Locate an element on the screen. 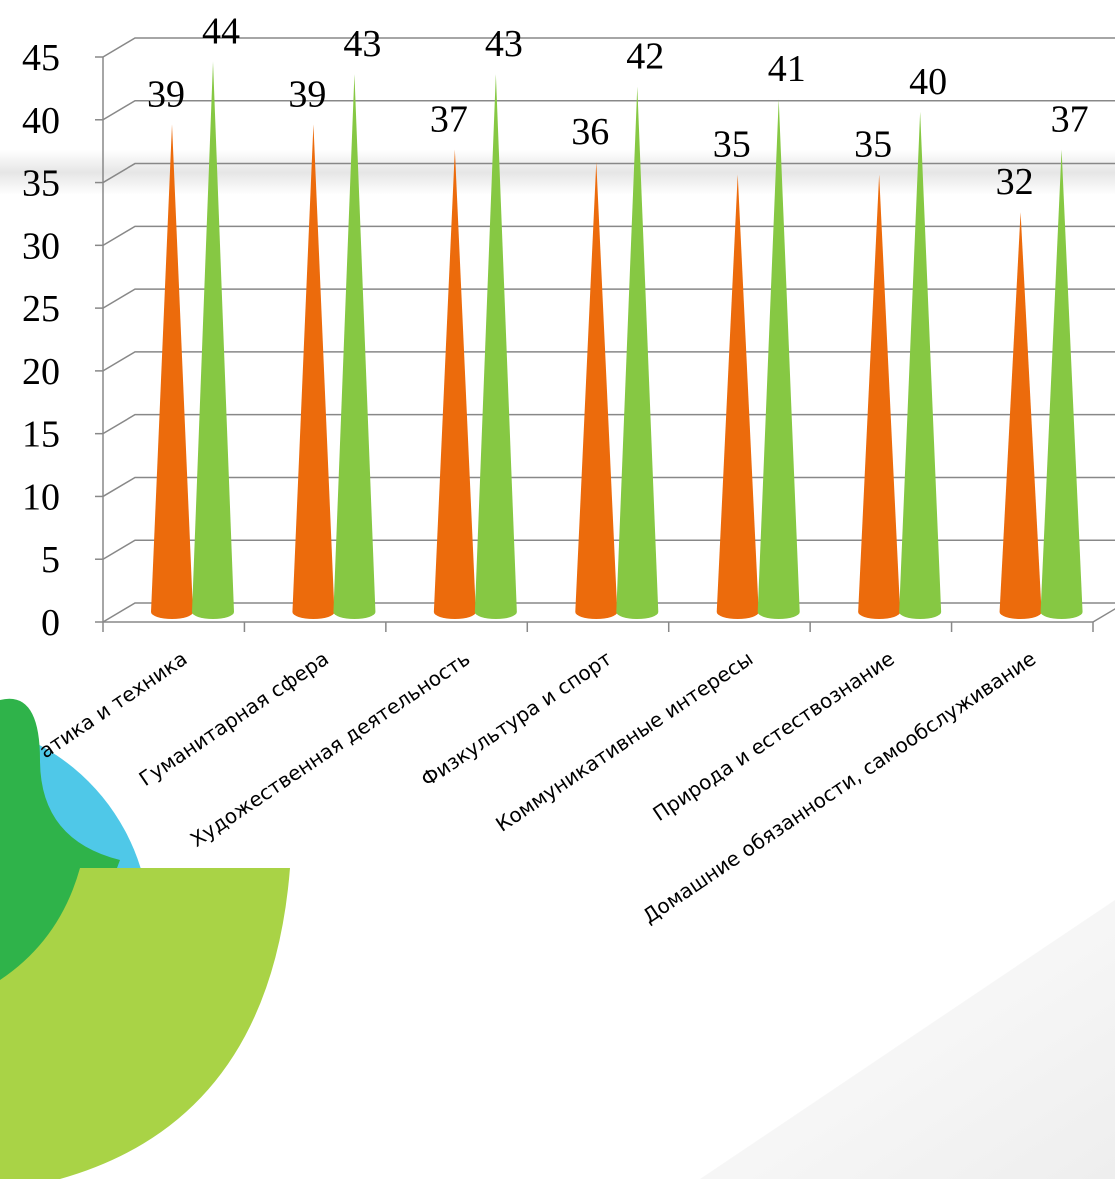 This screenshot has height=1179, width=1115. data-label: 44 is located at coordinates (221, 32).